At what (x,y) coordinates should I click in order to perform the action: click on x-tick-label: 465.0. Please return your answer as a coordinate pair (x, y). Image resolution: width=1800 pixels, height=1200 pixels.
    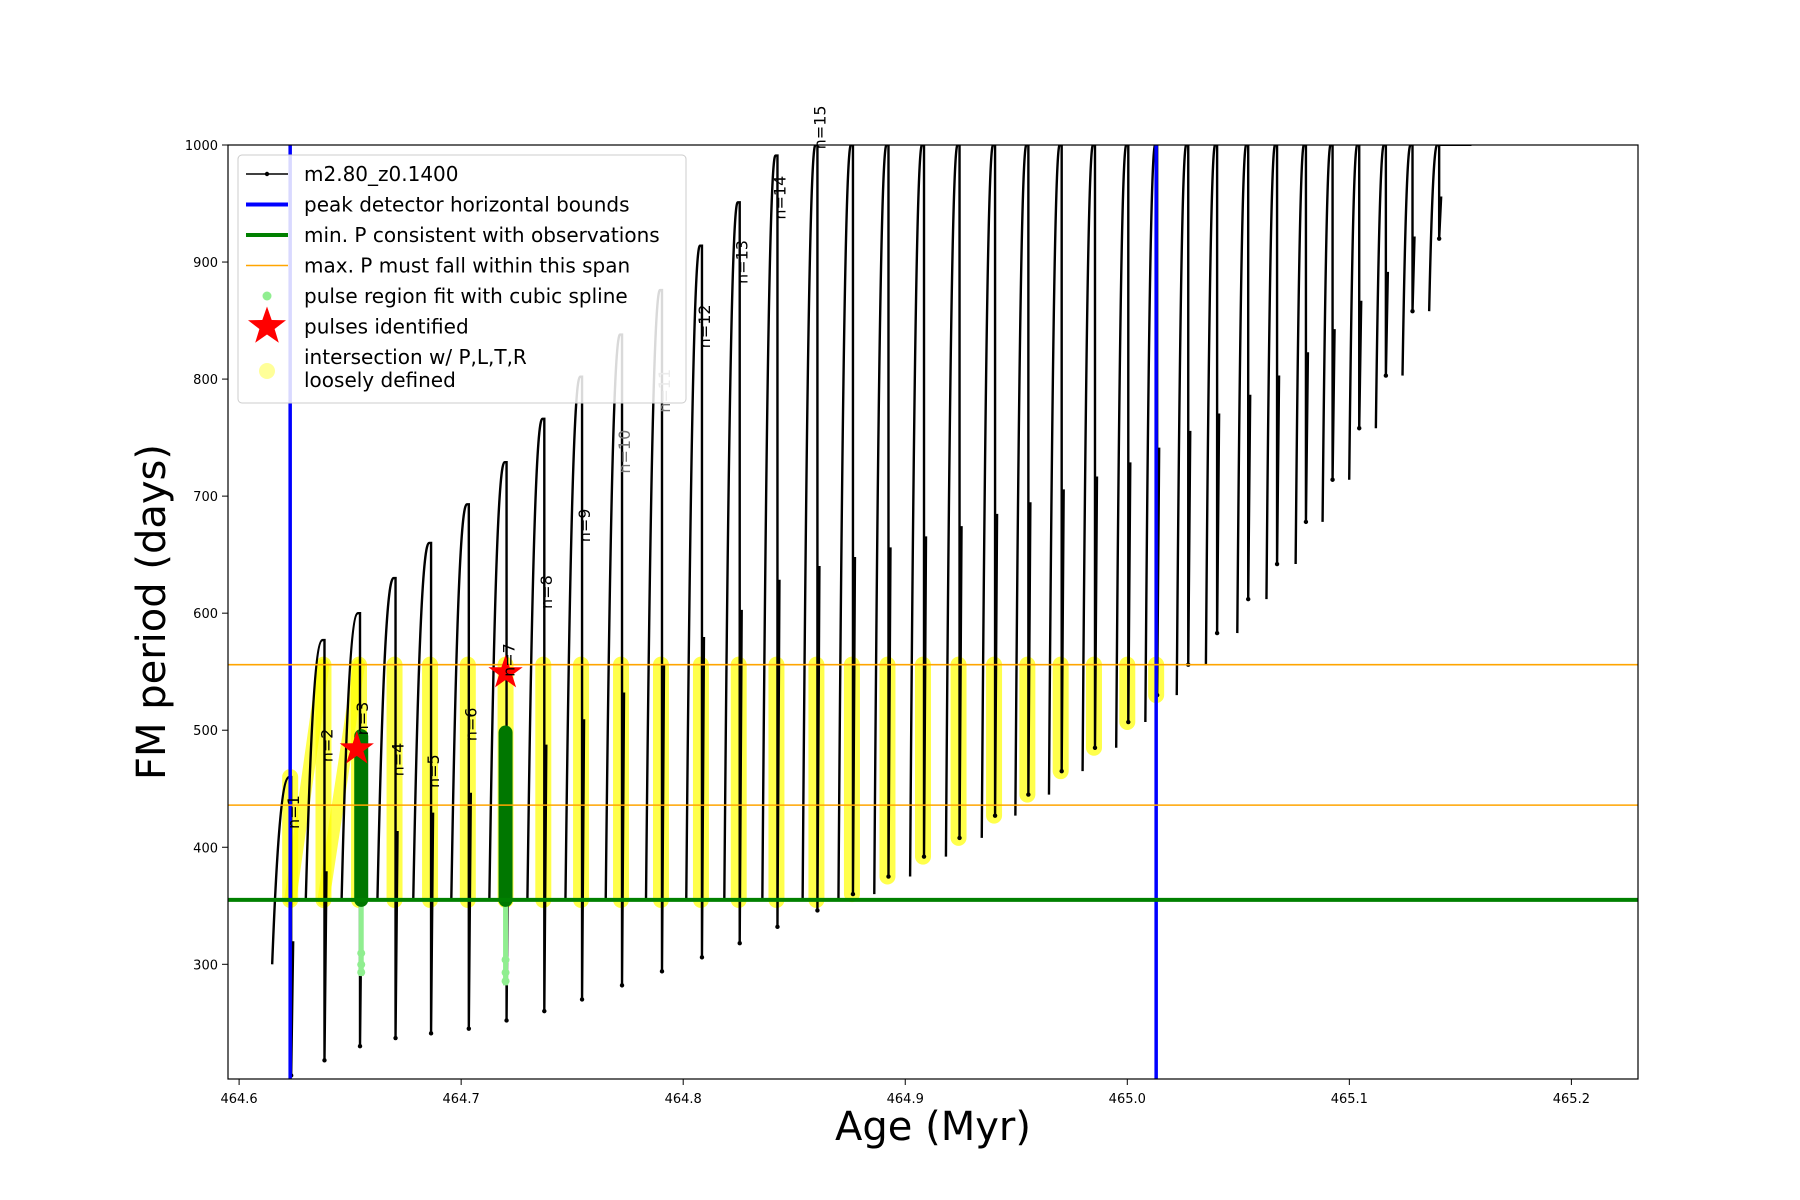
    Looking at the image, I should click on (1127, 1099).